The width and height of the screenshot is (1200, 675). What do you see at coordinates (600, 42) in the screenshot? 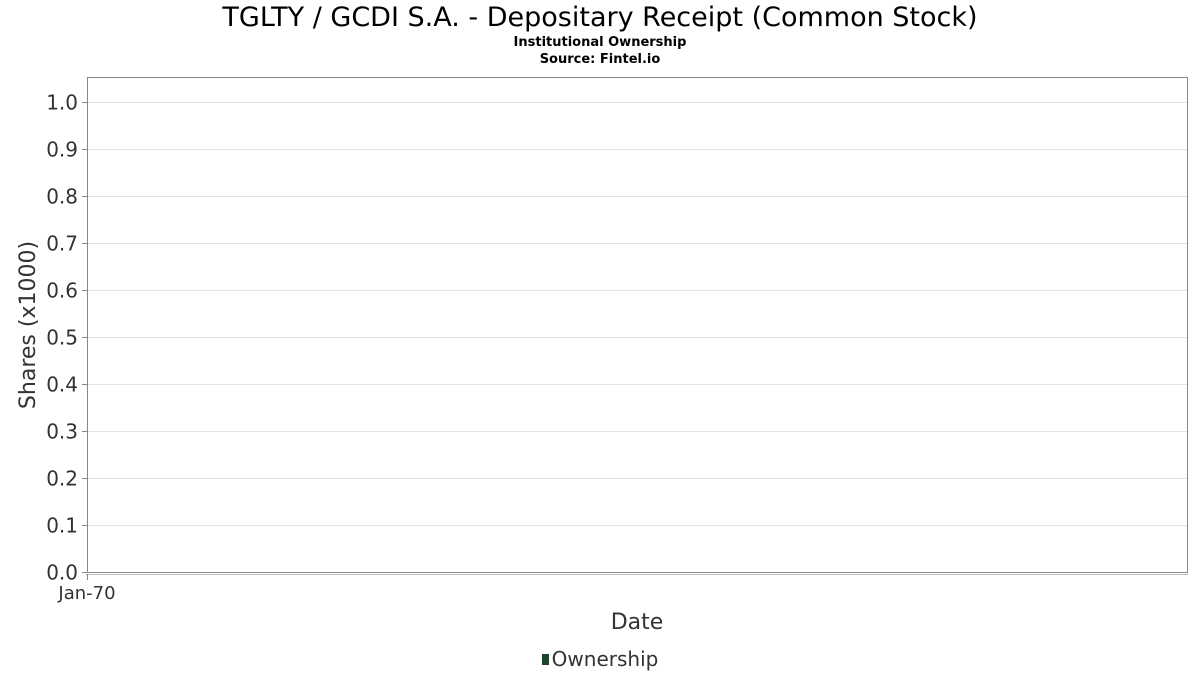
I see `chart-subtitle: Institutional Ownership` at bounding box center [600, 42].